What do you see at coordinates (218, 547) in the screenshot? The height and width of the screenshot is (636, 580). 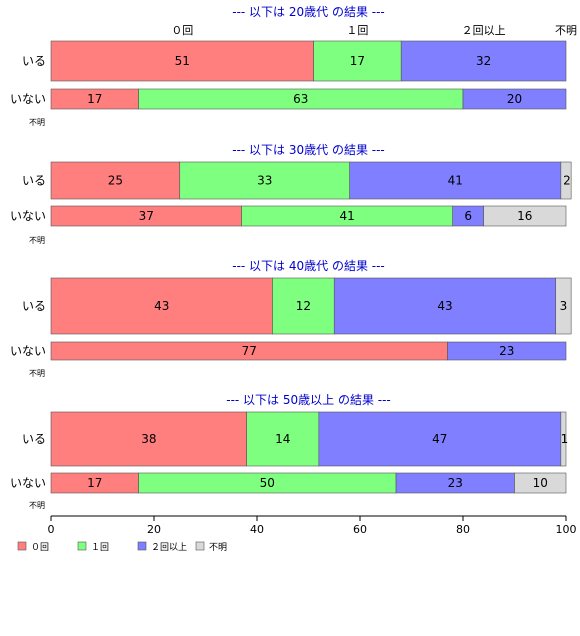 I see `legend-label: 不明` at bounding box center [218, 547].